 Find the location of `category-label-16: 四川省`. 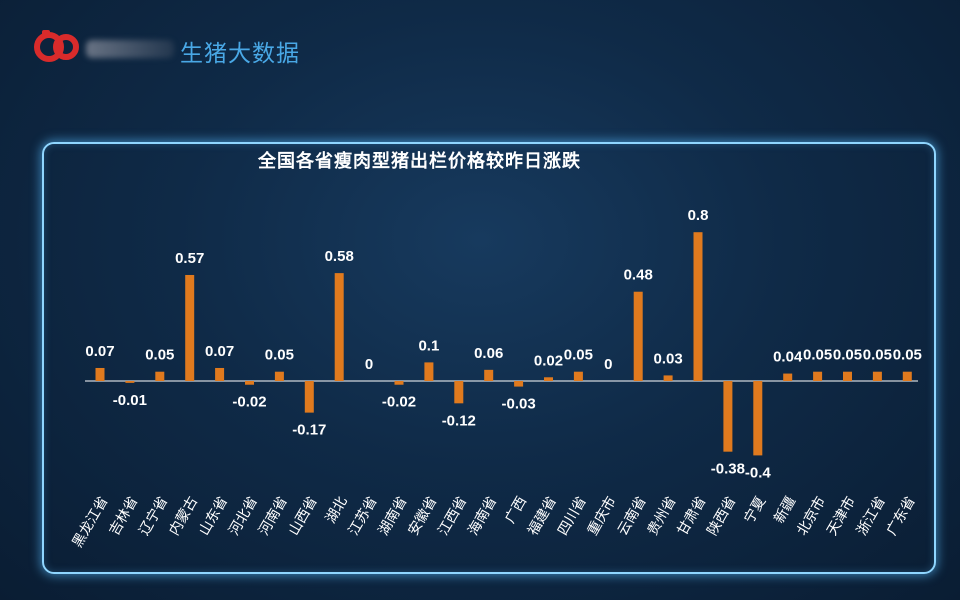

category-label-16: 四川省 is located at coordinates (572, 516).